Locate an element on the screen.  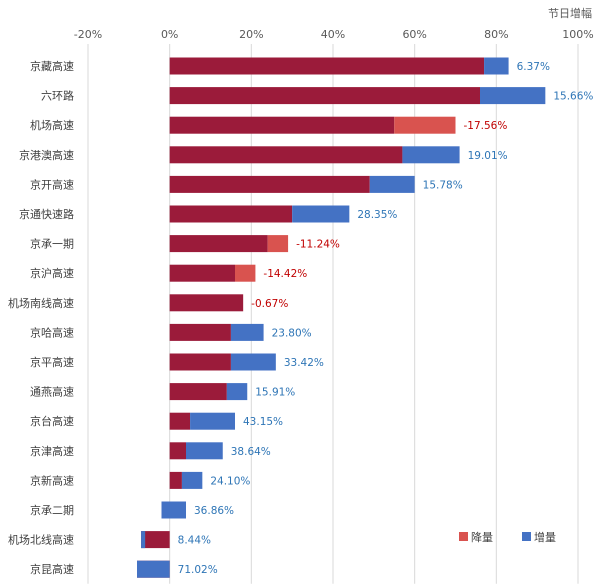
category-label: 京平高速 is located at coordinates (52, 362).